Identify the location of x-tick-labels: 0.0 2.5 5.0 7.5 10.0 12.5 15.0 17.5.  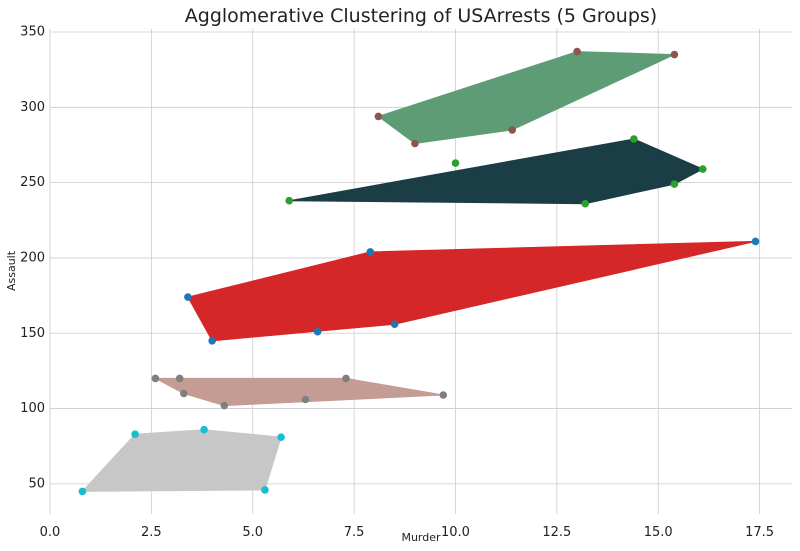
(407, 532).